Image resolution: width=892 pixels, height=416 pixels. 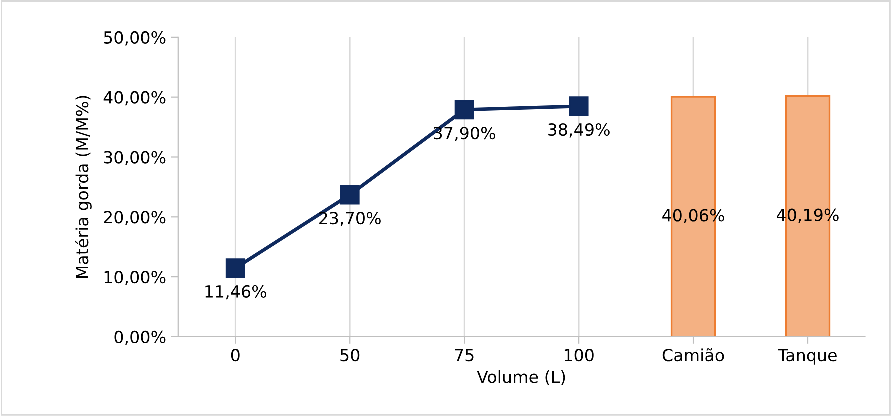 What do you see at coordinates (464, 355) in the screenshot?
I see `x-tick-label: 75` at bounding box center [464, 355].